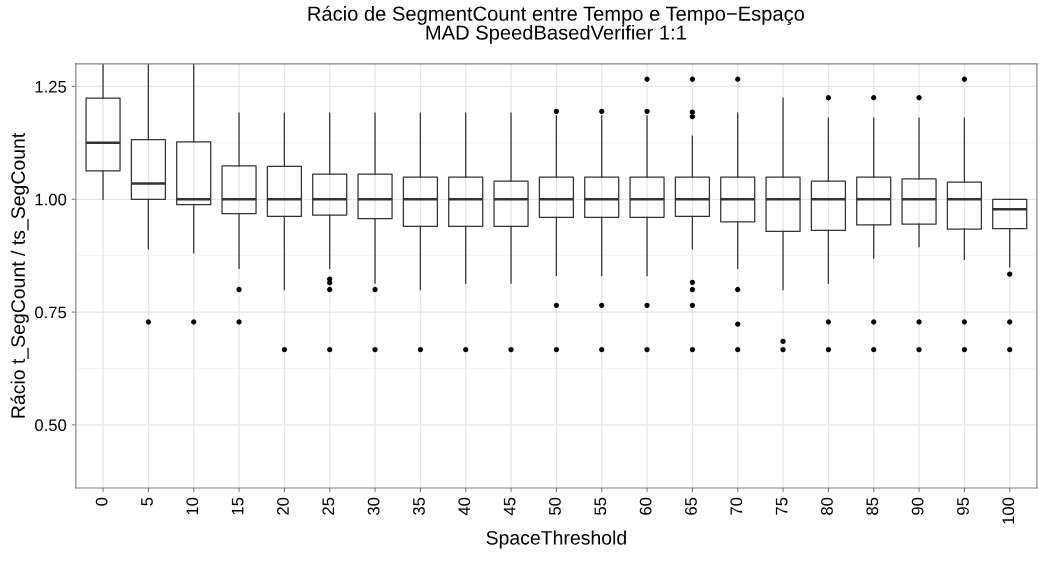  I want to click on x-tick-label: 10, so click(192, 506).